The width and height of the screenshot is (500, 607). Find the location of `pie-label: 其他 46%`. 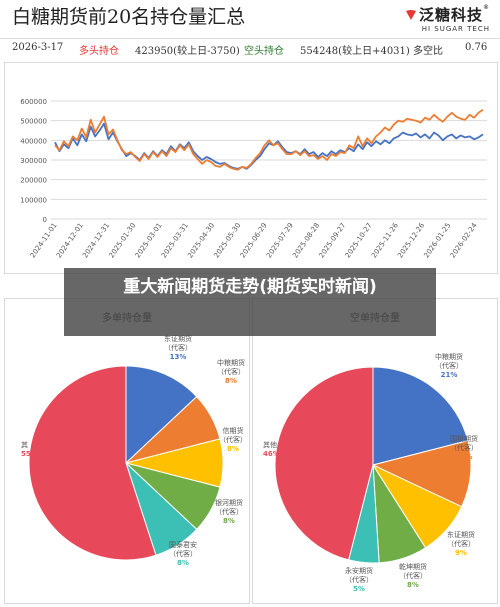

pie-label: 其他 46% is located at coordinates (271, 449).